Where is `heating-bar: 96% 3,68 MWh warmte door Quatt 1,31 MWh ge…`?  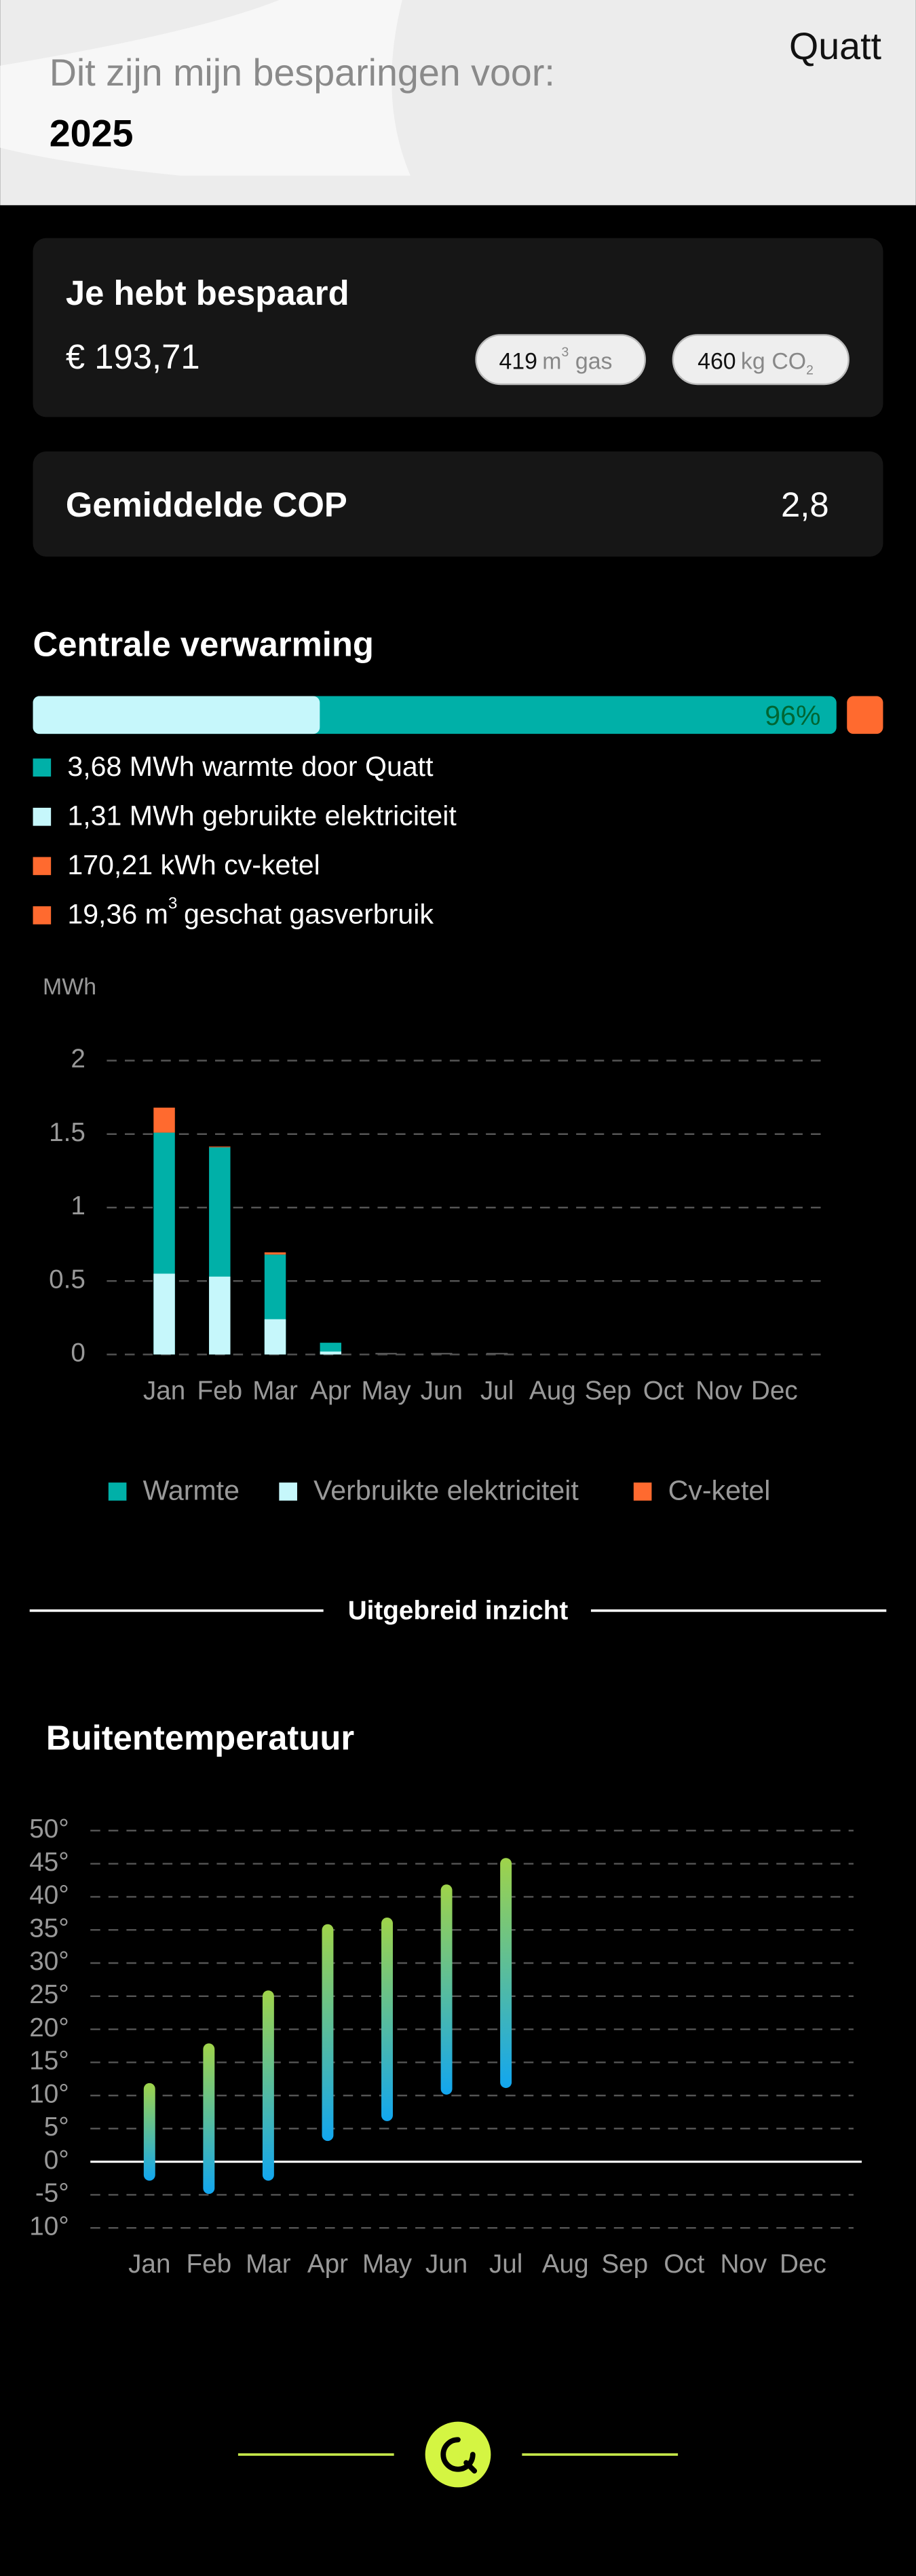
heating-bar: 96% 3,68 MWh warmte door Quatt 1,31 MWh ge… is located at coordinates (458, 813).